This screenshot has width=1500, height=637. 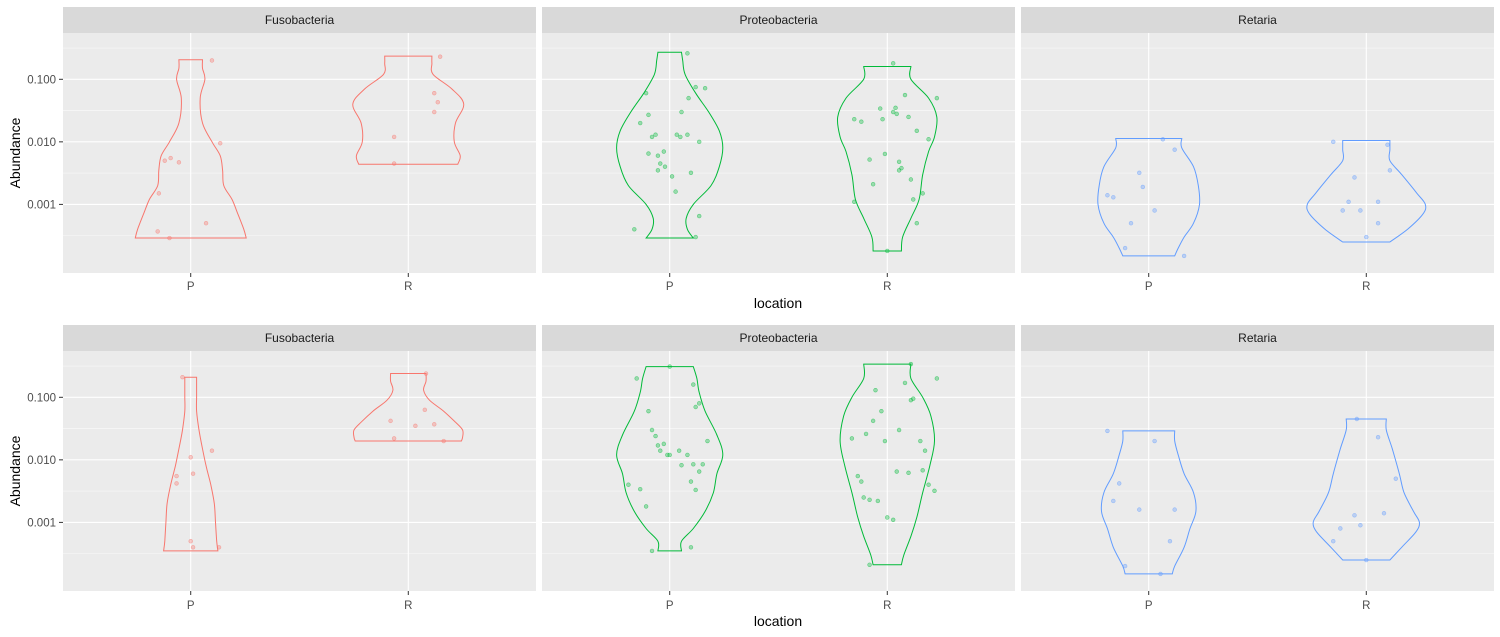 I want to click on y-tick-label: 0.010, so click(x=41, y=461).